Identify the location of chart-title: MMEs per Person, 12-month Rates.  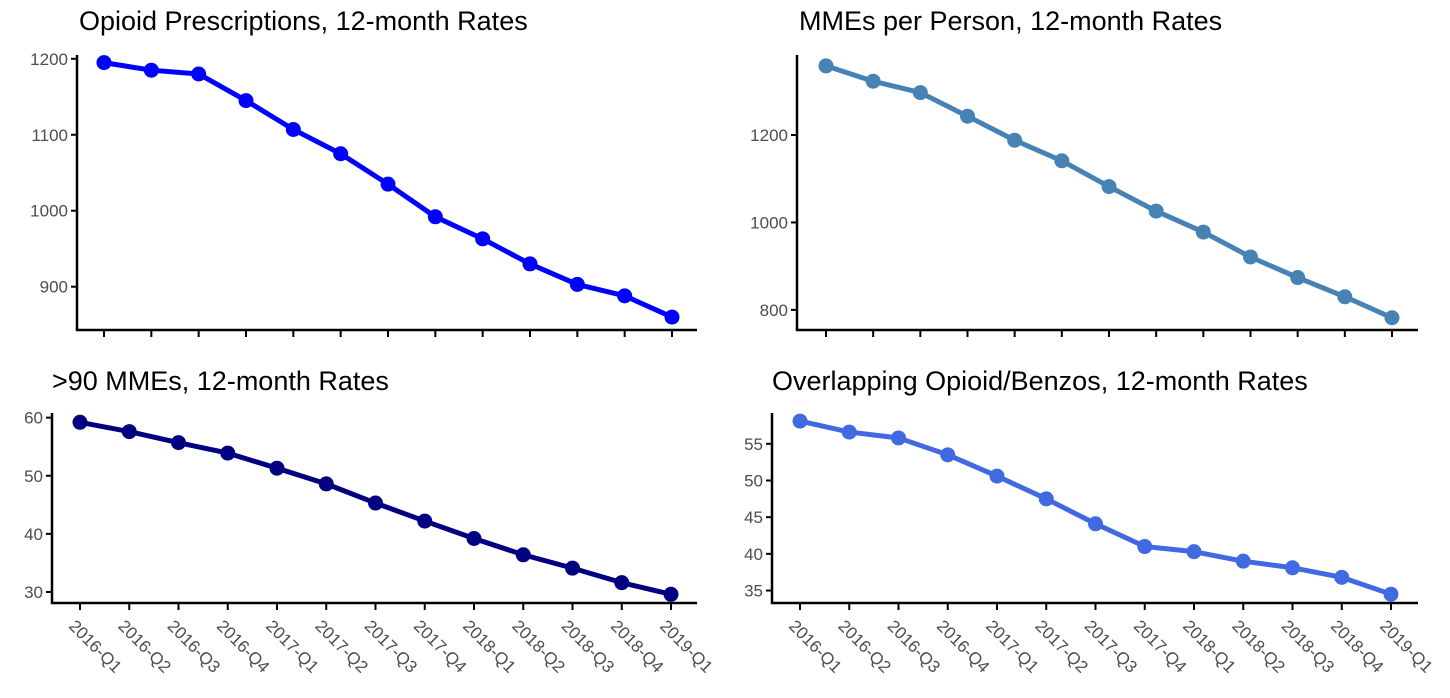
(1010, 21).